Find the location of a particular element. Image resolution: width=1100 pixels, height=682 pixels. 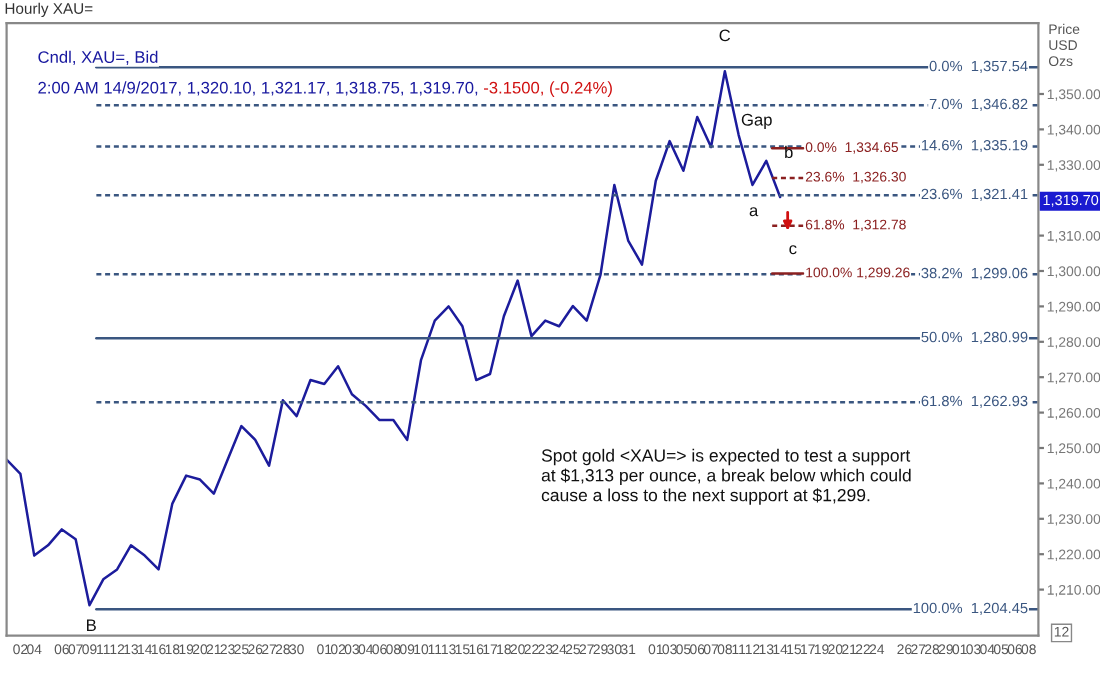

annotation: 2:00 AM 14/9/2017, 1,320.10, 1,321.17, 1,318.75, 1,319.70, is located at coordinates (258, 88).